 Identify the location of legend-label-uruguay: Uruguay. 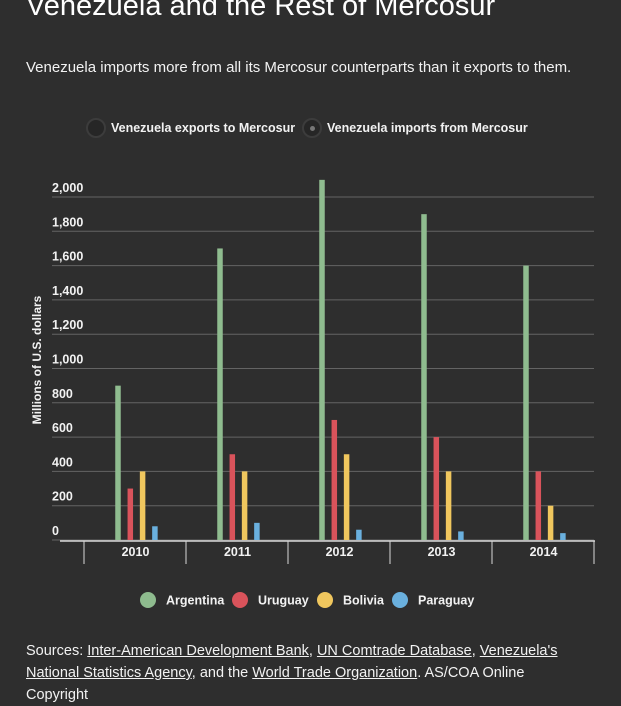
(283, 601).